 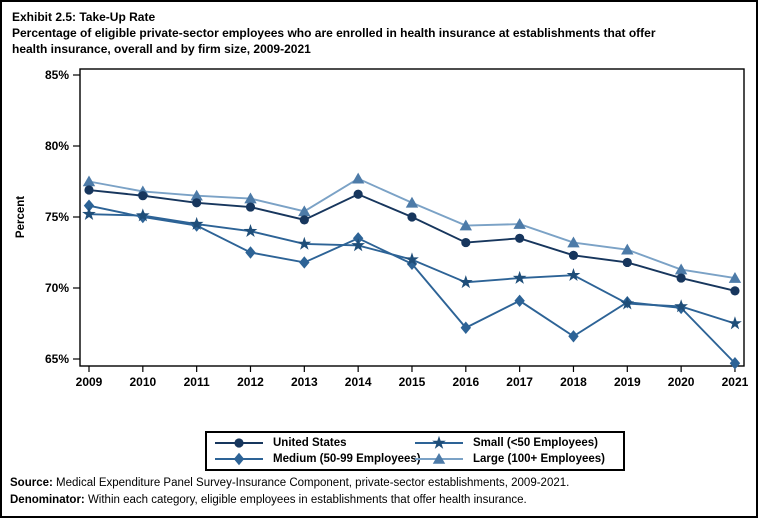 What do you see at coordinates (627, 382) in the screenshot?
I see `svg-text: 2019` at bounding box center [627, 382].